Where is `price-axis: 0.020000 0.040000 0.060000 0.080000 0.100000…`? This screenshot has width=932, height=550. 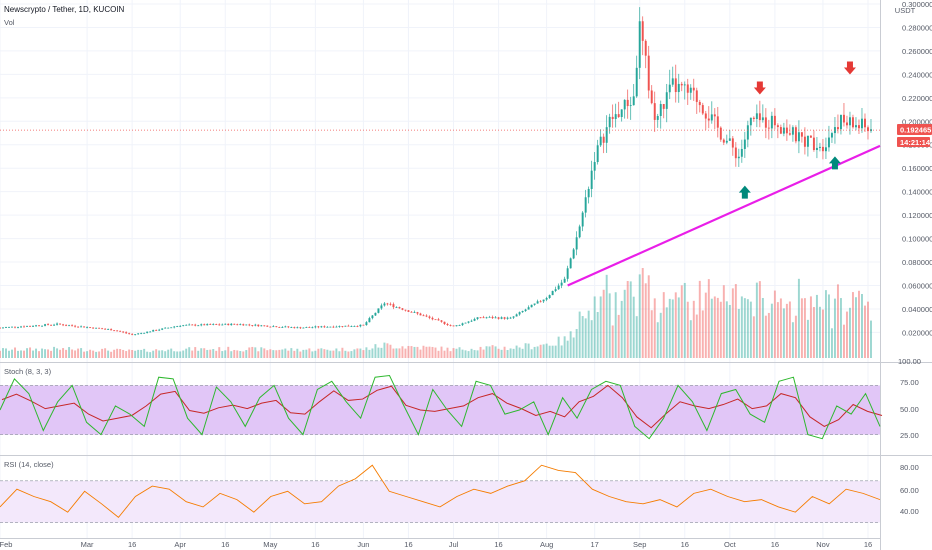
price-axis: 0.020000 0.040000 0.060000 0.080000 0.100000… is located at coordinates (917, 168).